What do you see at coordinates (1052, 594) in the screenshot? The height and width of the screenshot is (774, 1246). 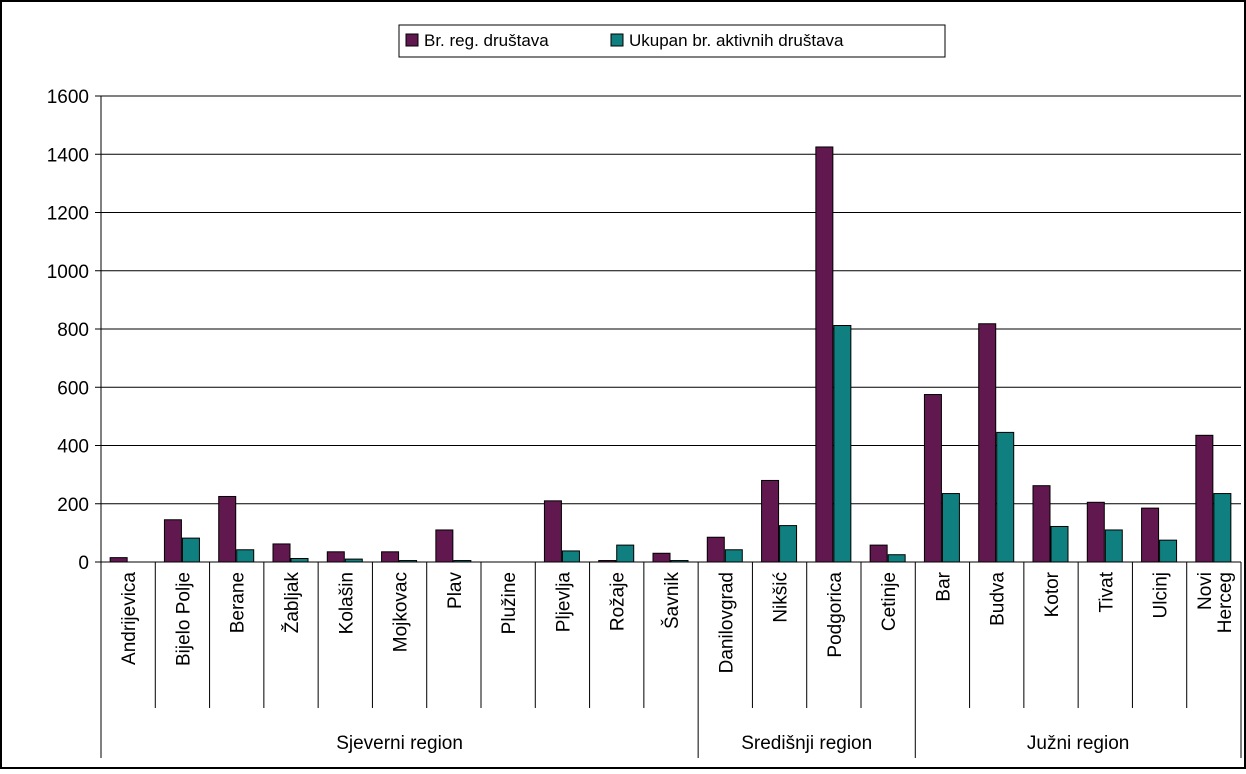 I see `x-category-label: Kotor` at bounding box center [1052, 594].